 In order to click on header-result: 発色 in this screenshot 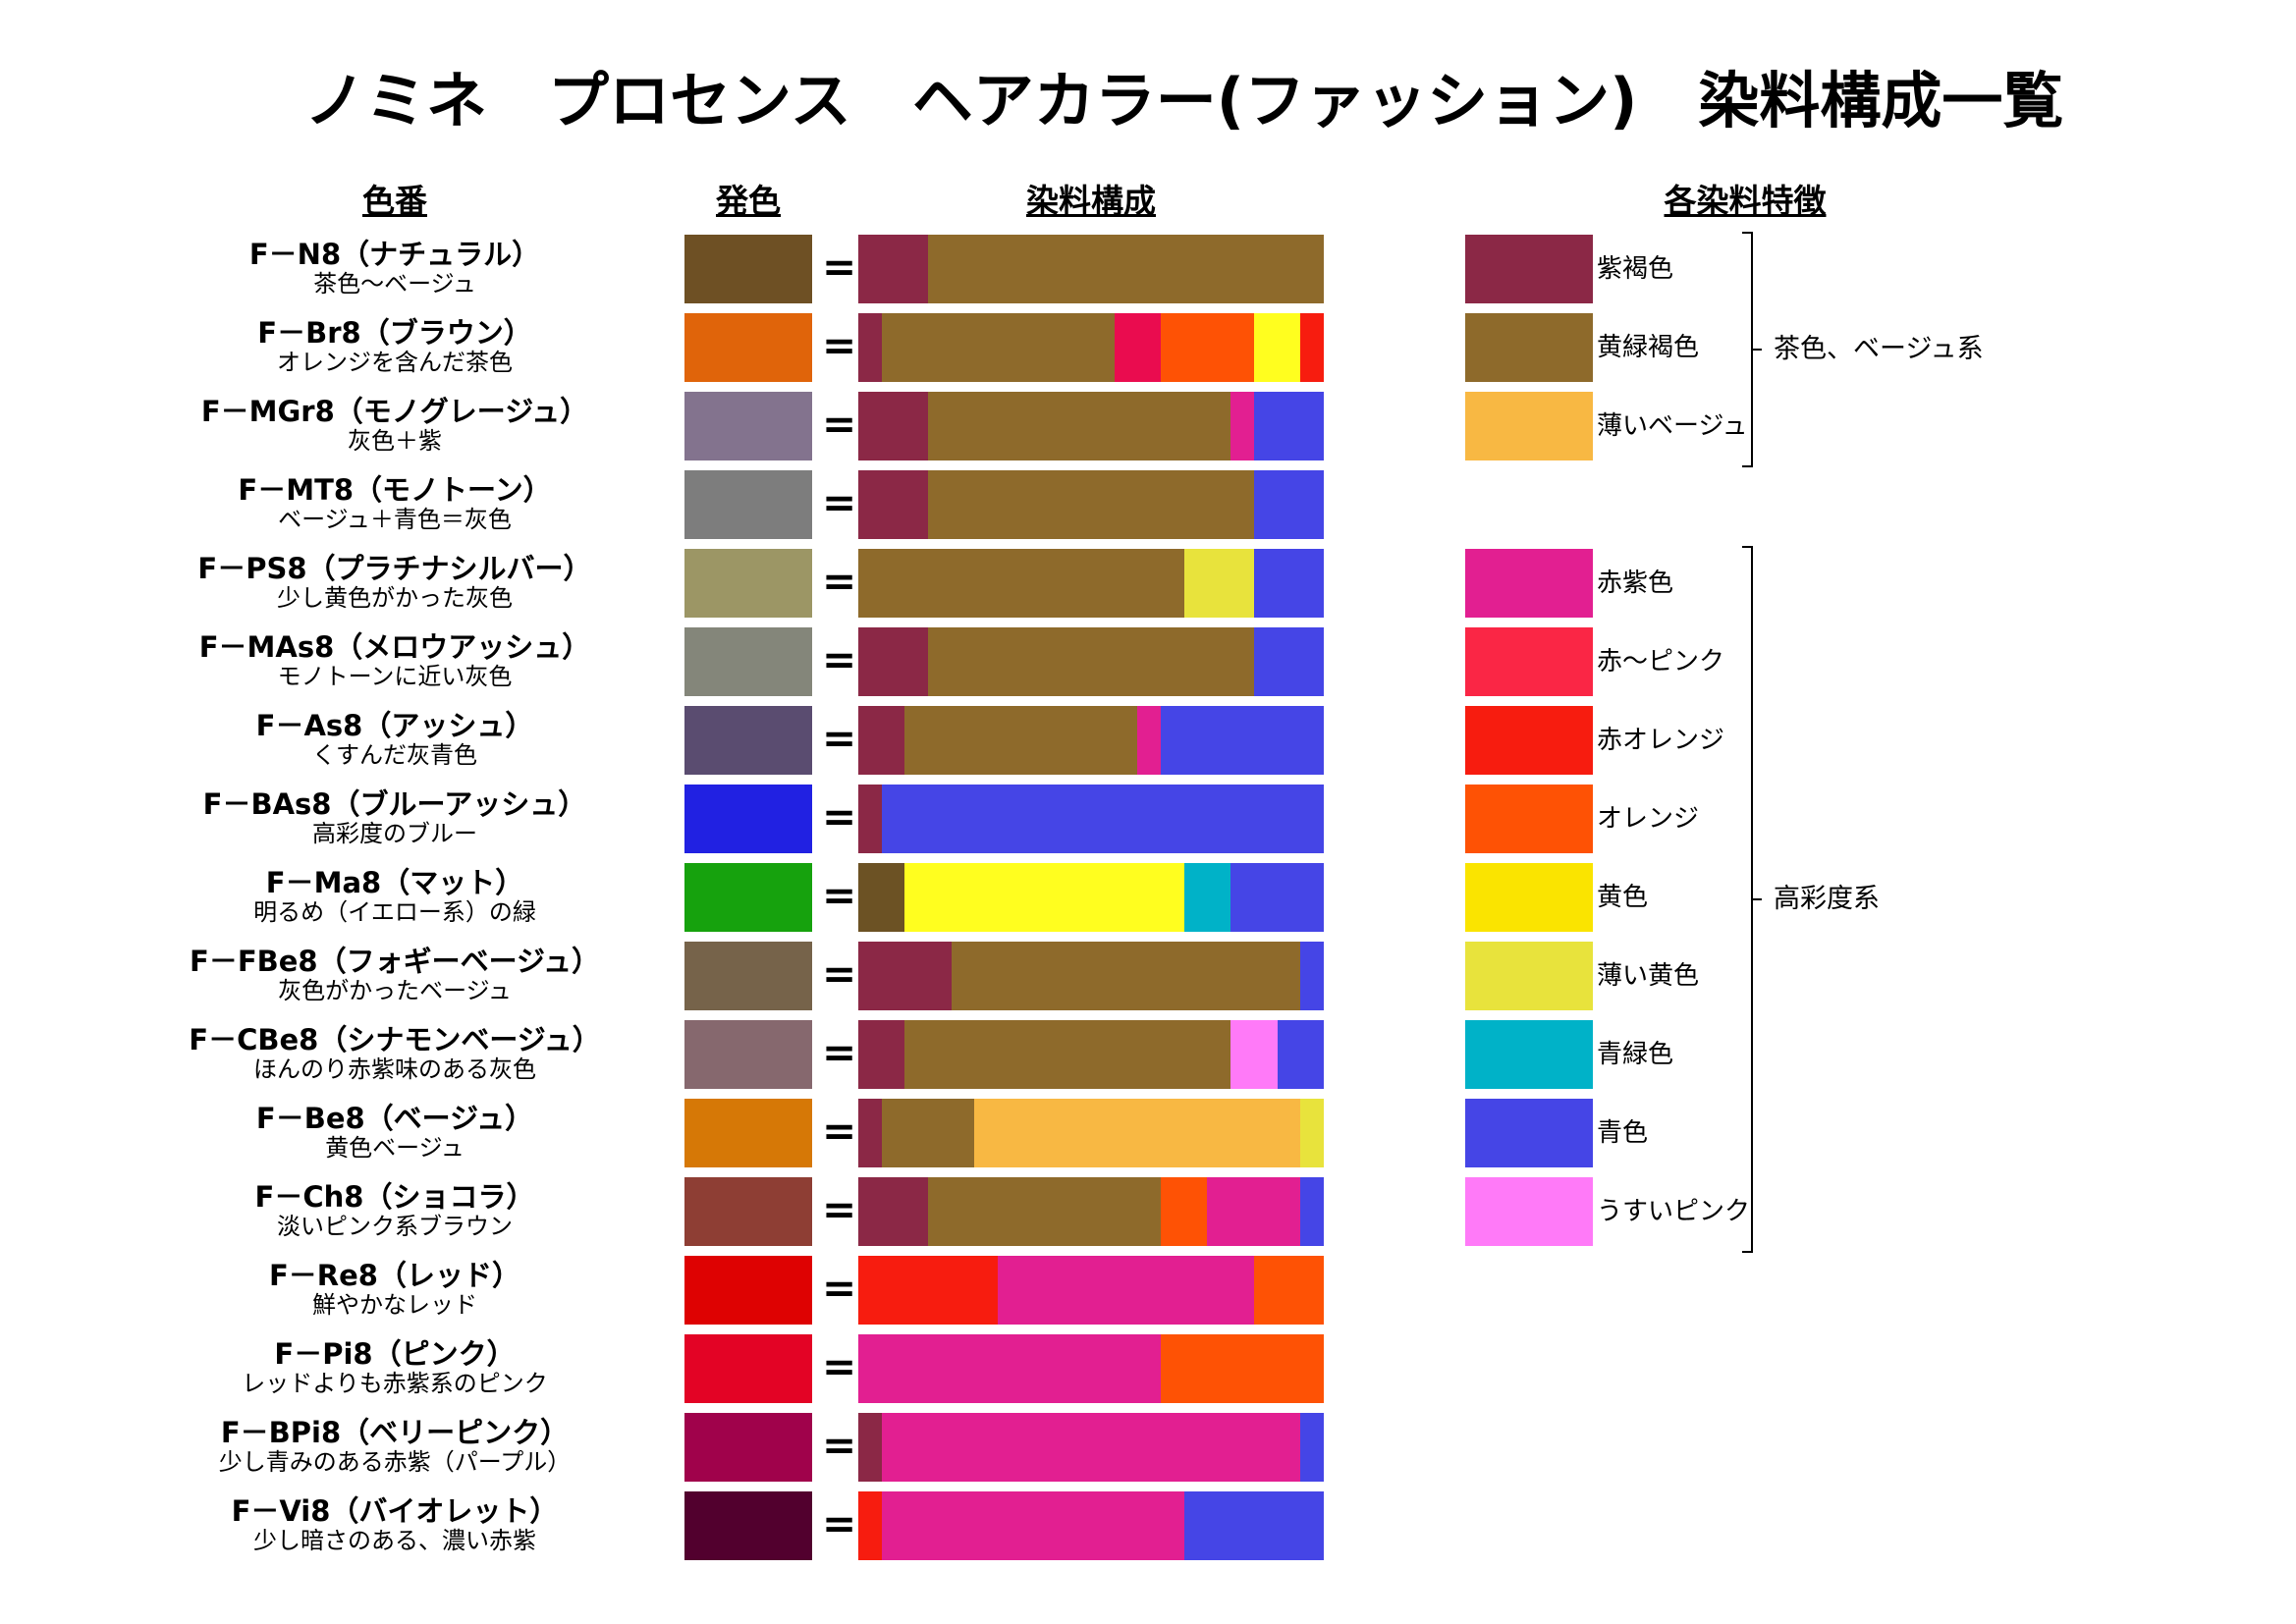, I will do `click(748, 201)`.